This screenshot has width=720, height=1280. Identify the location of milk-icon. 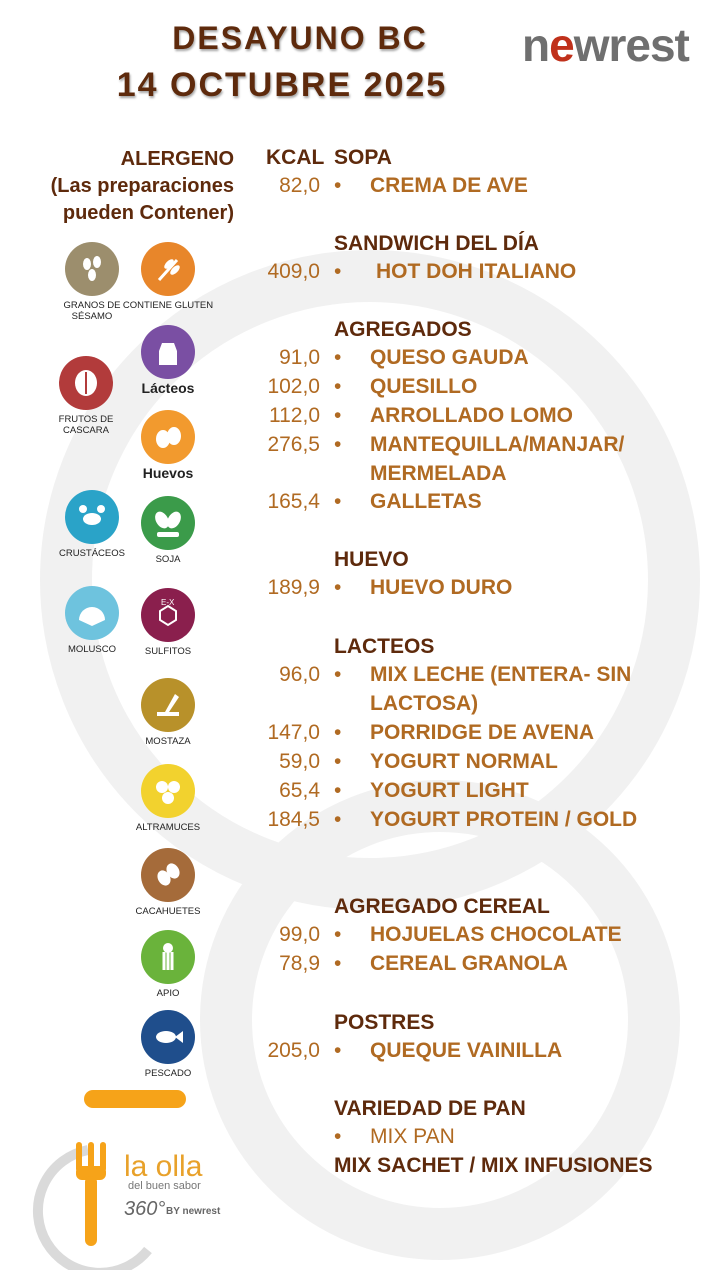
(168, 352).